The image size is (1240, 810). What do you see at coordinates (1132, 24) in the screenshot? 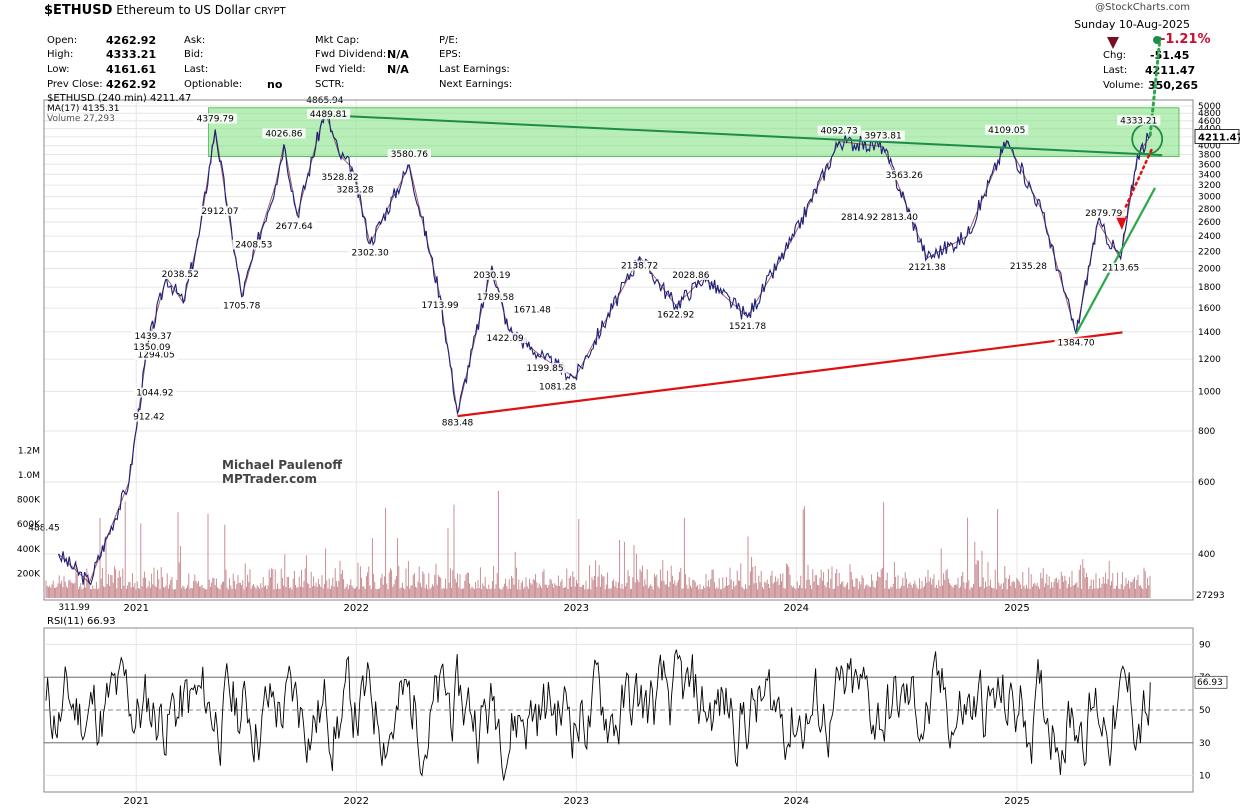
I see `quote-date: Sunday 10-Aug-2025` at bounding box center [1132, 24].